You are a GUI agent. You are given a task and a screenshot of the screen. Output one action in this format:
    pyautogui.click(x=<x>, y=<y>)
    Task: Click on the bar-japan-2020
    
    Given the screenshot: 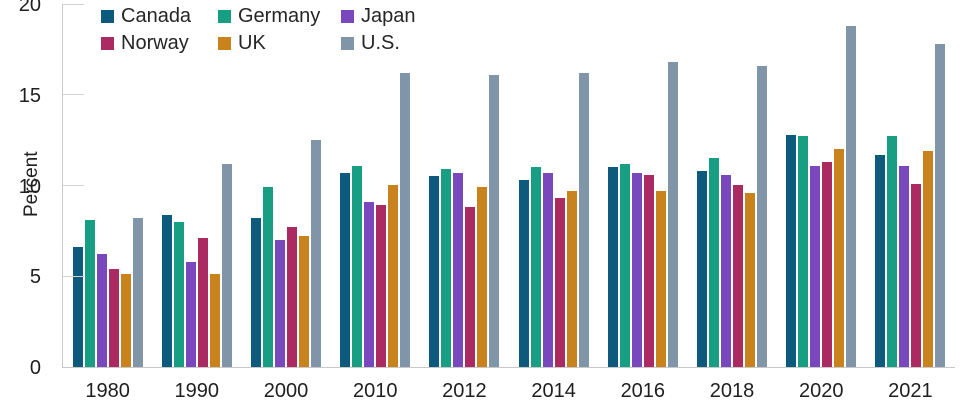 What is the action you would take?
    pyautogui.click(x=815, y=266)
    